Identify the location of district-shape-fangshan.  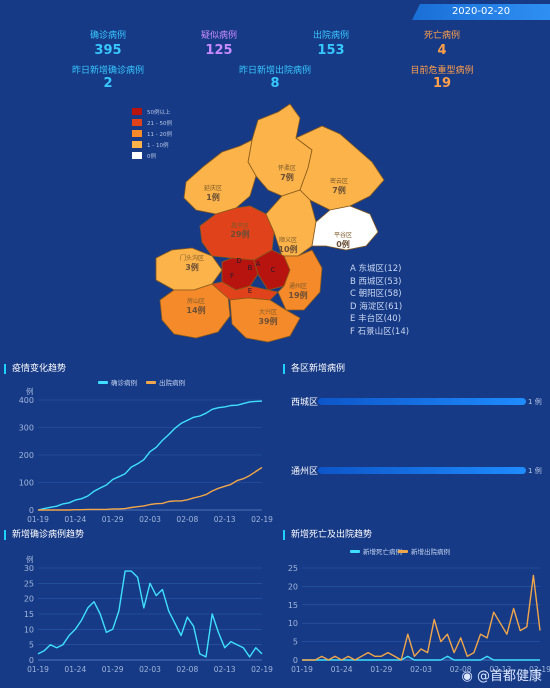
(195, 311).